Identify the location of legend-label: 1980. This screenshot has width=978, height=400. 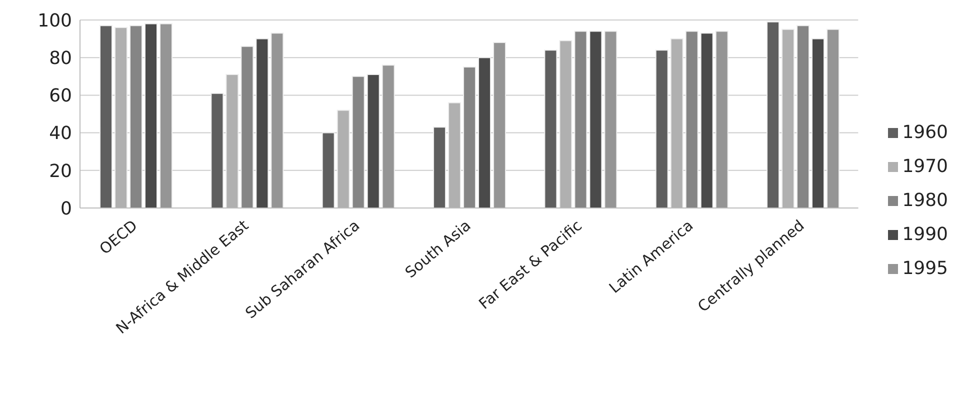
(925, 200).